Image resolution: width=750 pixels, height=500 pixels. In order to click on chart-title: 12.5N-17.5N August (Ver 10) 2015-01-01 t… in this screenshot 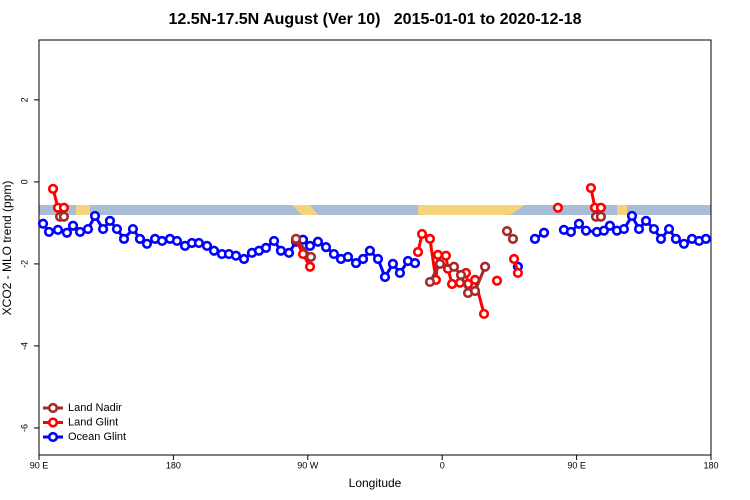, I will do `click(375, 19)`.